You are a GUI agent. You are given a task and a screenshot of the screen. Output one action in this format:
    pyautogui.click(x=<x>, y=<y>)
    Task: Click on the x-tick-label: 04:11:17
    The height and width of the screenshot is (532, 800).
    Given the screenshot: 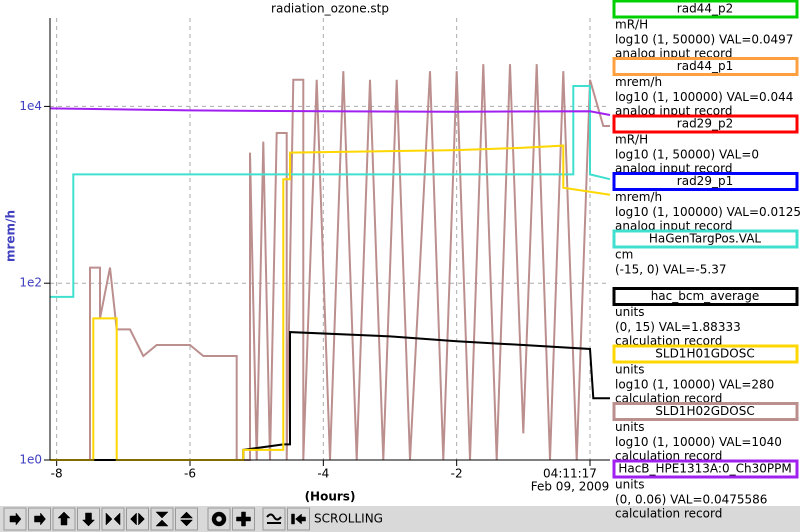 What is the action you would take?
    pyautogui.click(x=570, y=474)
    